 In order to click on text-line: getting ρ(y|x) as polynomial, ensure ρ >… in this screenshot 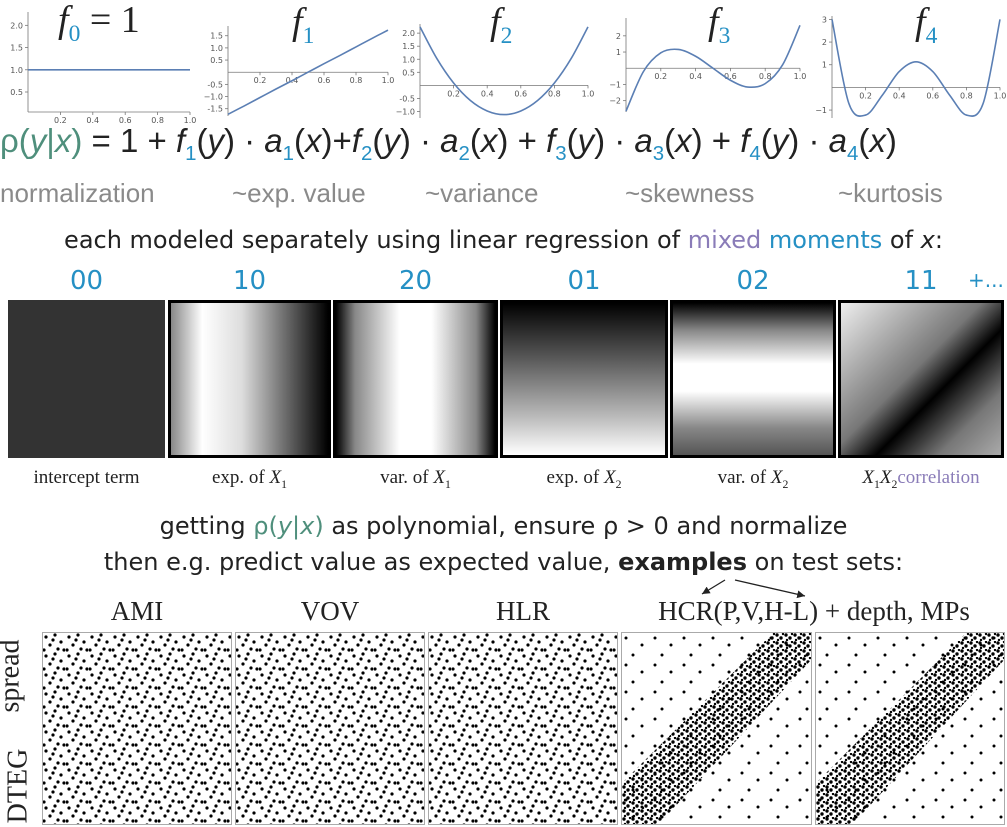, I will do `click(503, 526)`.